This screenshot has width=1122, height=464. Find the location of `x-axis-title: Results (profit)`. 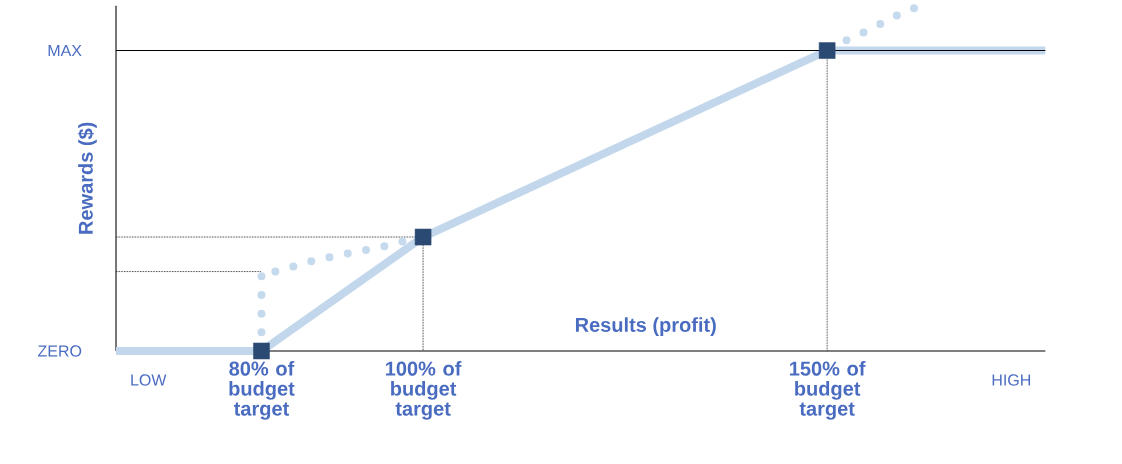

x-axis-title: Results (profit) is located at coordinates (645, 326).